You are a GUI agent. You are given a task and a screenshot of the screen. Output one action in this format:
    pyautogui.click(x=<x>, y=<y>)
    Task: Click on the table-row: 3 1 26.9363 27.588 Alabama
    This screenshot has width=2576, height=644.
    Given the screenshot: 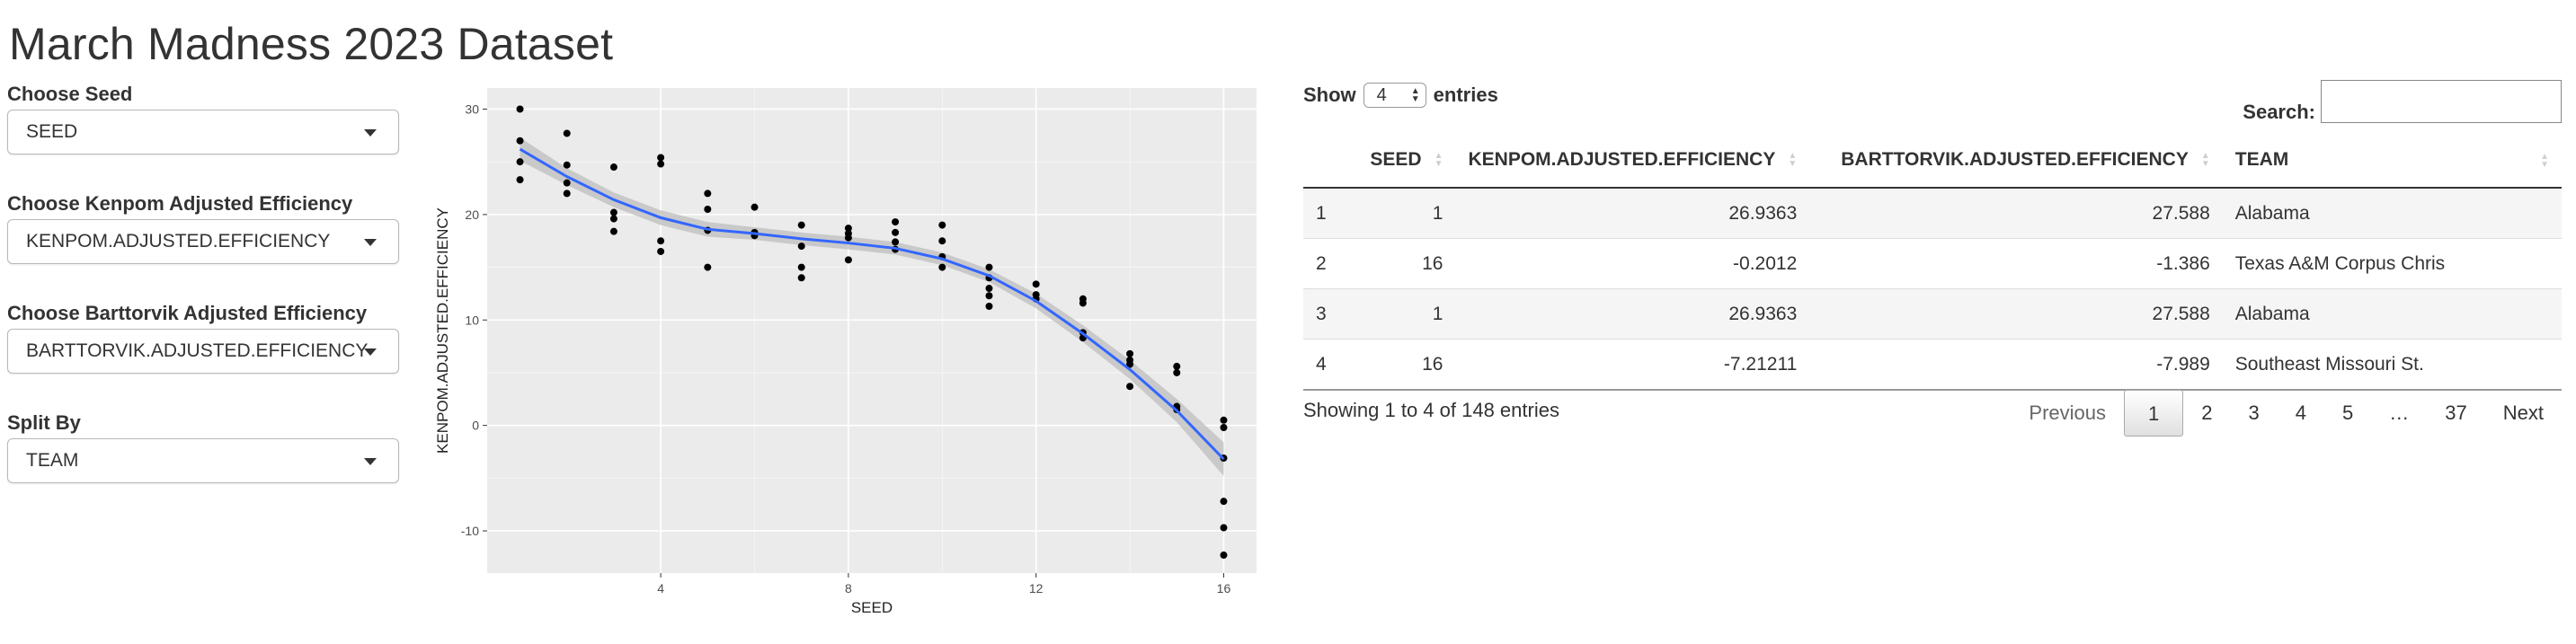 What is the action you would take?
    pyautogui.click(x=1932, y=314)
    